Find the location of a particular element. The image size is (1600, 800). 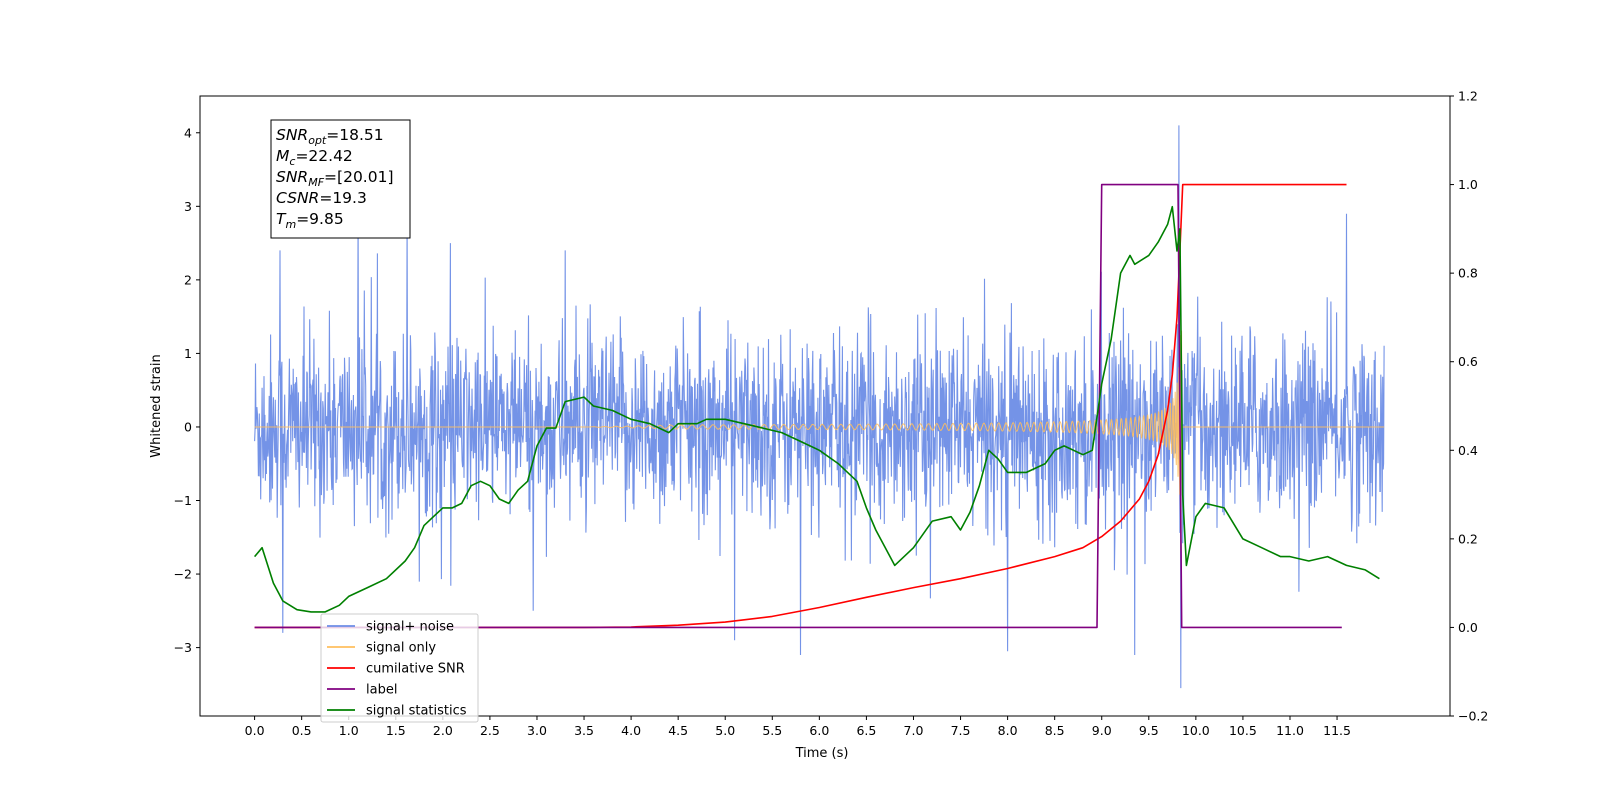

legend-frame is located at coordinates (399, 668).